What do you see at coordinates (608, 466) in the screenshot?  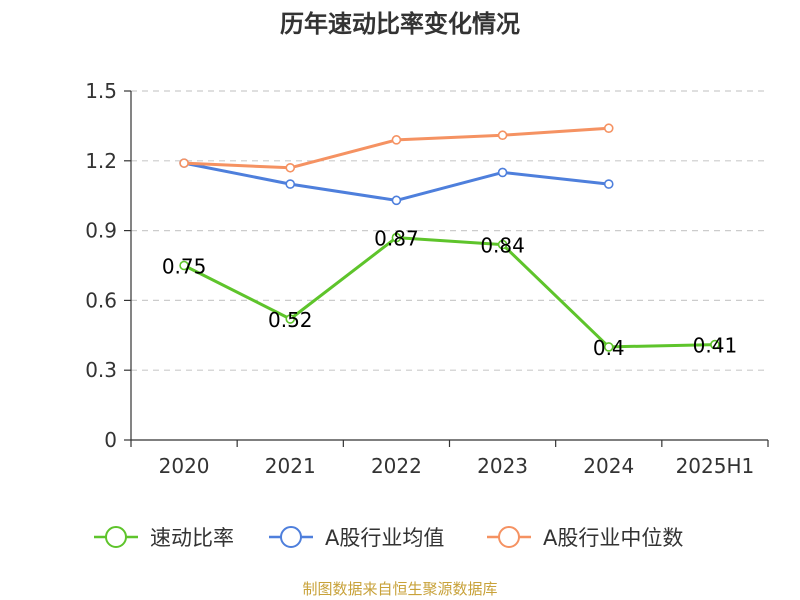 I see `x-tick-label: 2024` at bounding box center [608, 466].